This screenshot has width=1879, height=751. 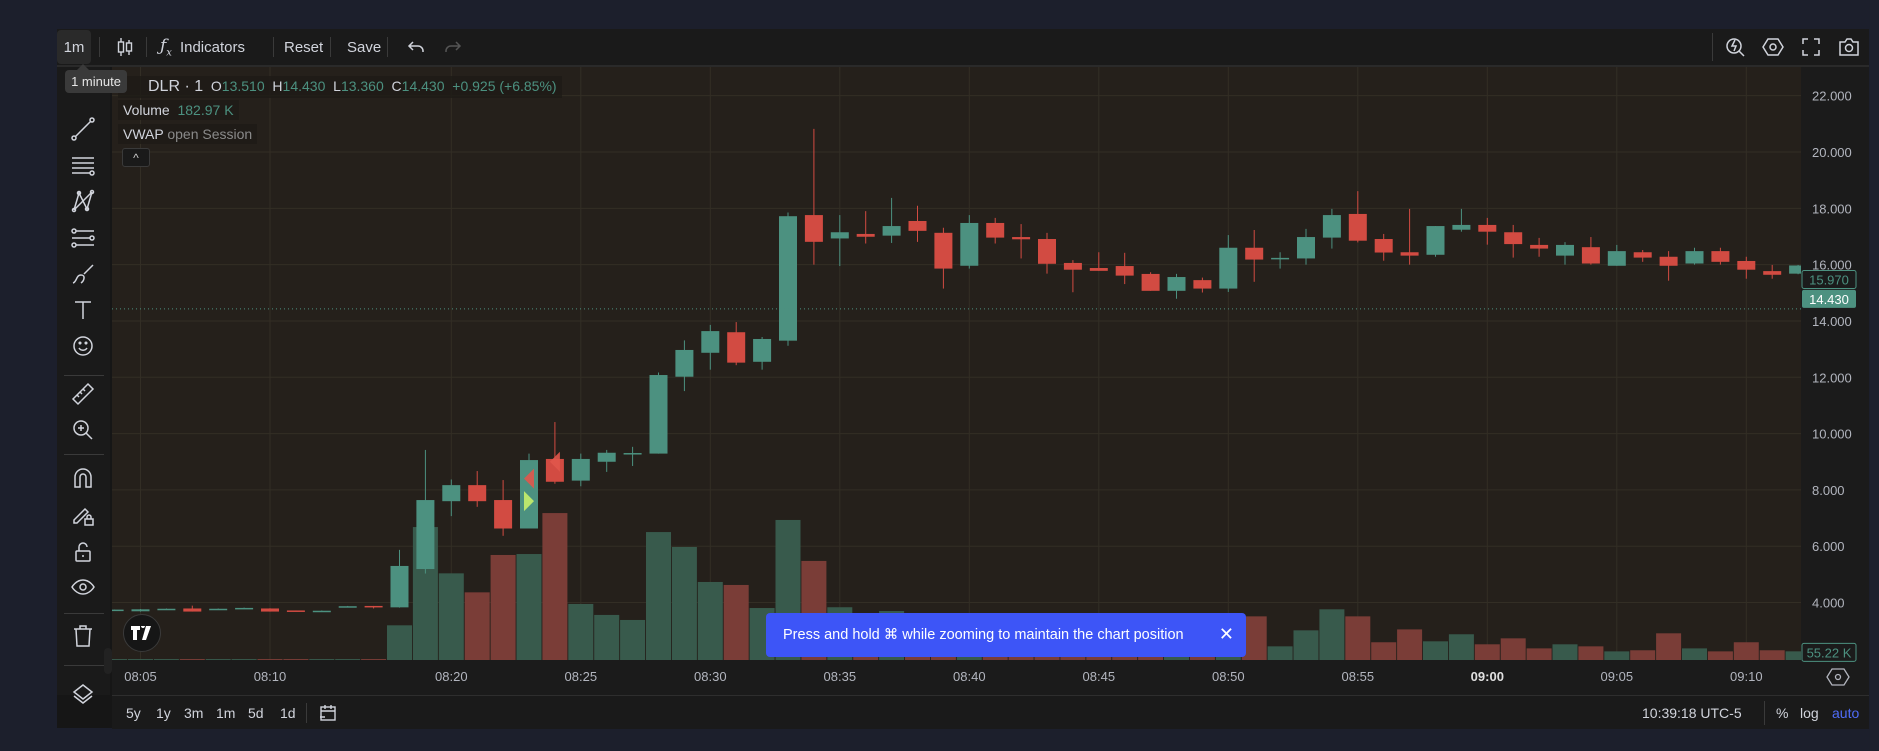 I want to click on percent-toggle: %, so click(x=1782, y=712).